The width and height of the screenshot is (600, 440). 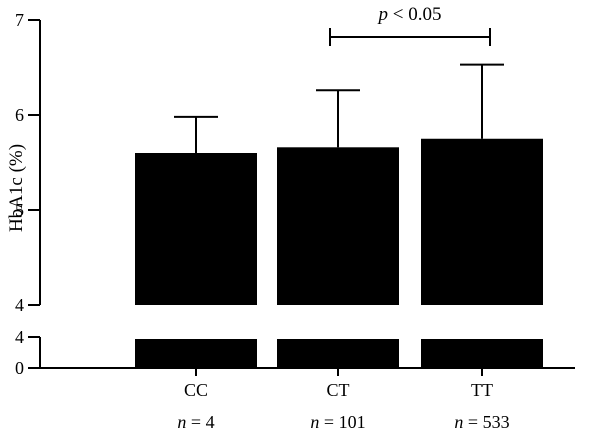 What do you see at coordinates (337, 390) in the screenshot?
I see `category-label: CT` at bounding box center [337, 390].